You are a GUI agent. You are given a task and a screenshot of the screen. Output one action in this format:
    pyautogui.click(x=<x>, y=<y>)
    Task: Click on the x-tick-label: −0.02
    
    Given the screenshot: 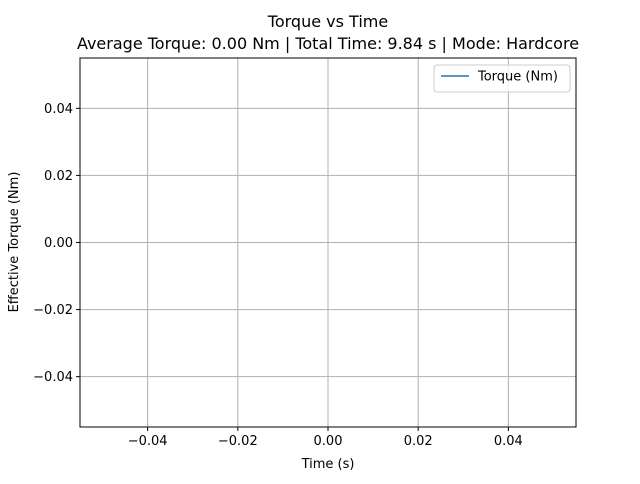 What is the action you would take?
    pyautogui.click(x=238, y=441)
    